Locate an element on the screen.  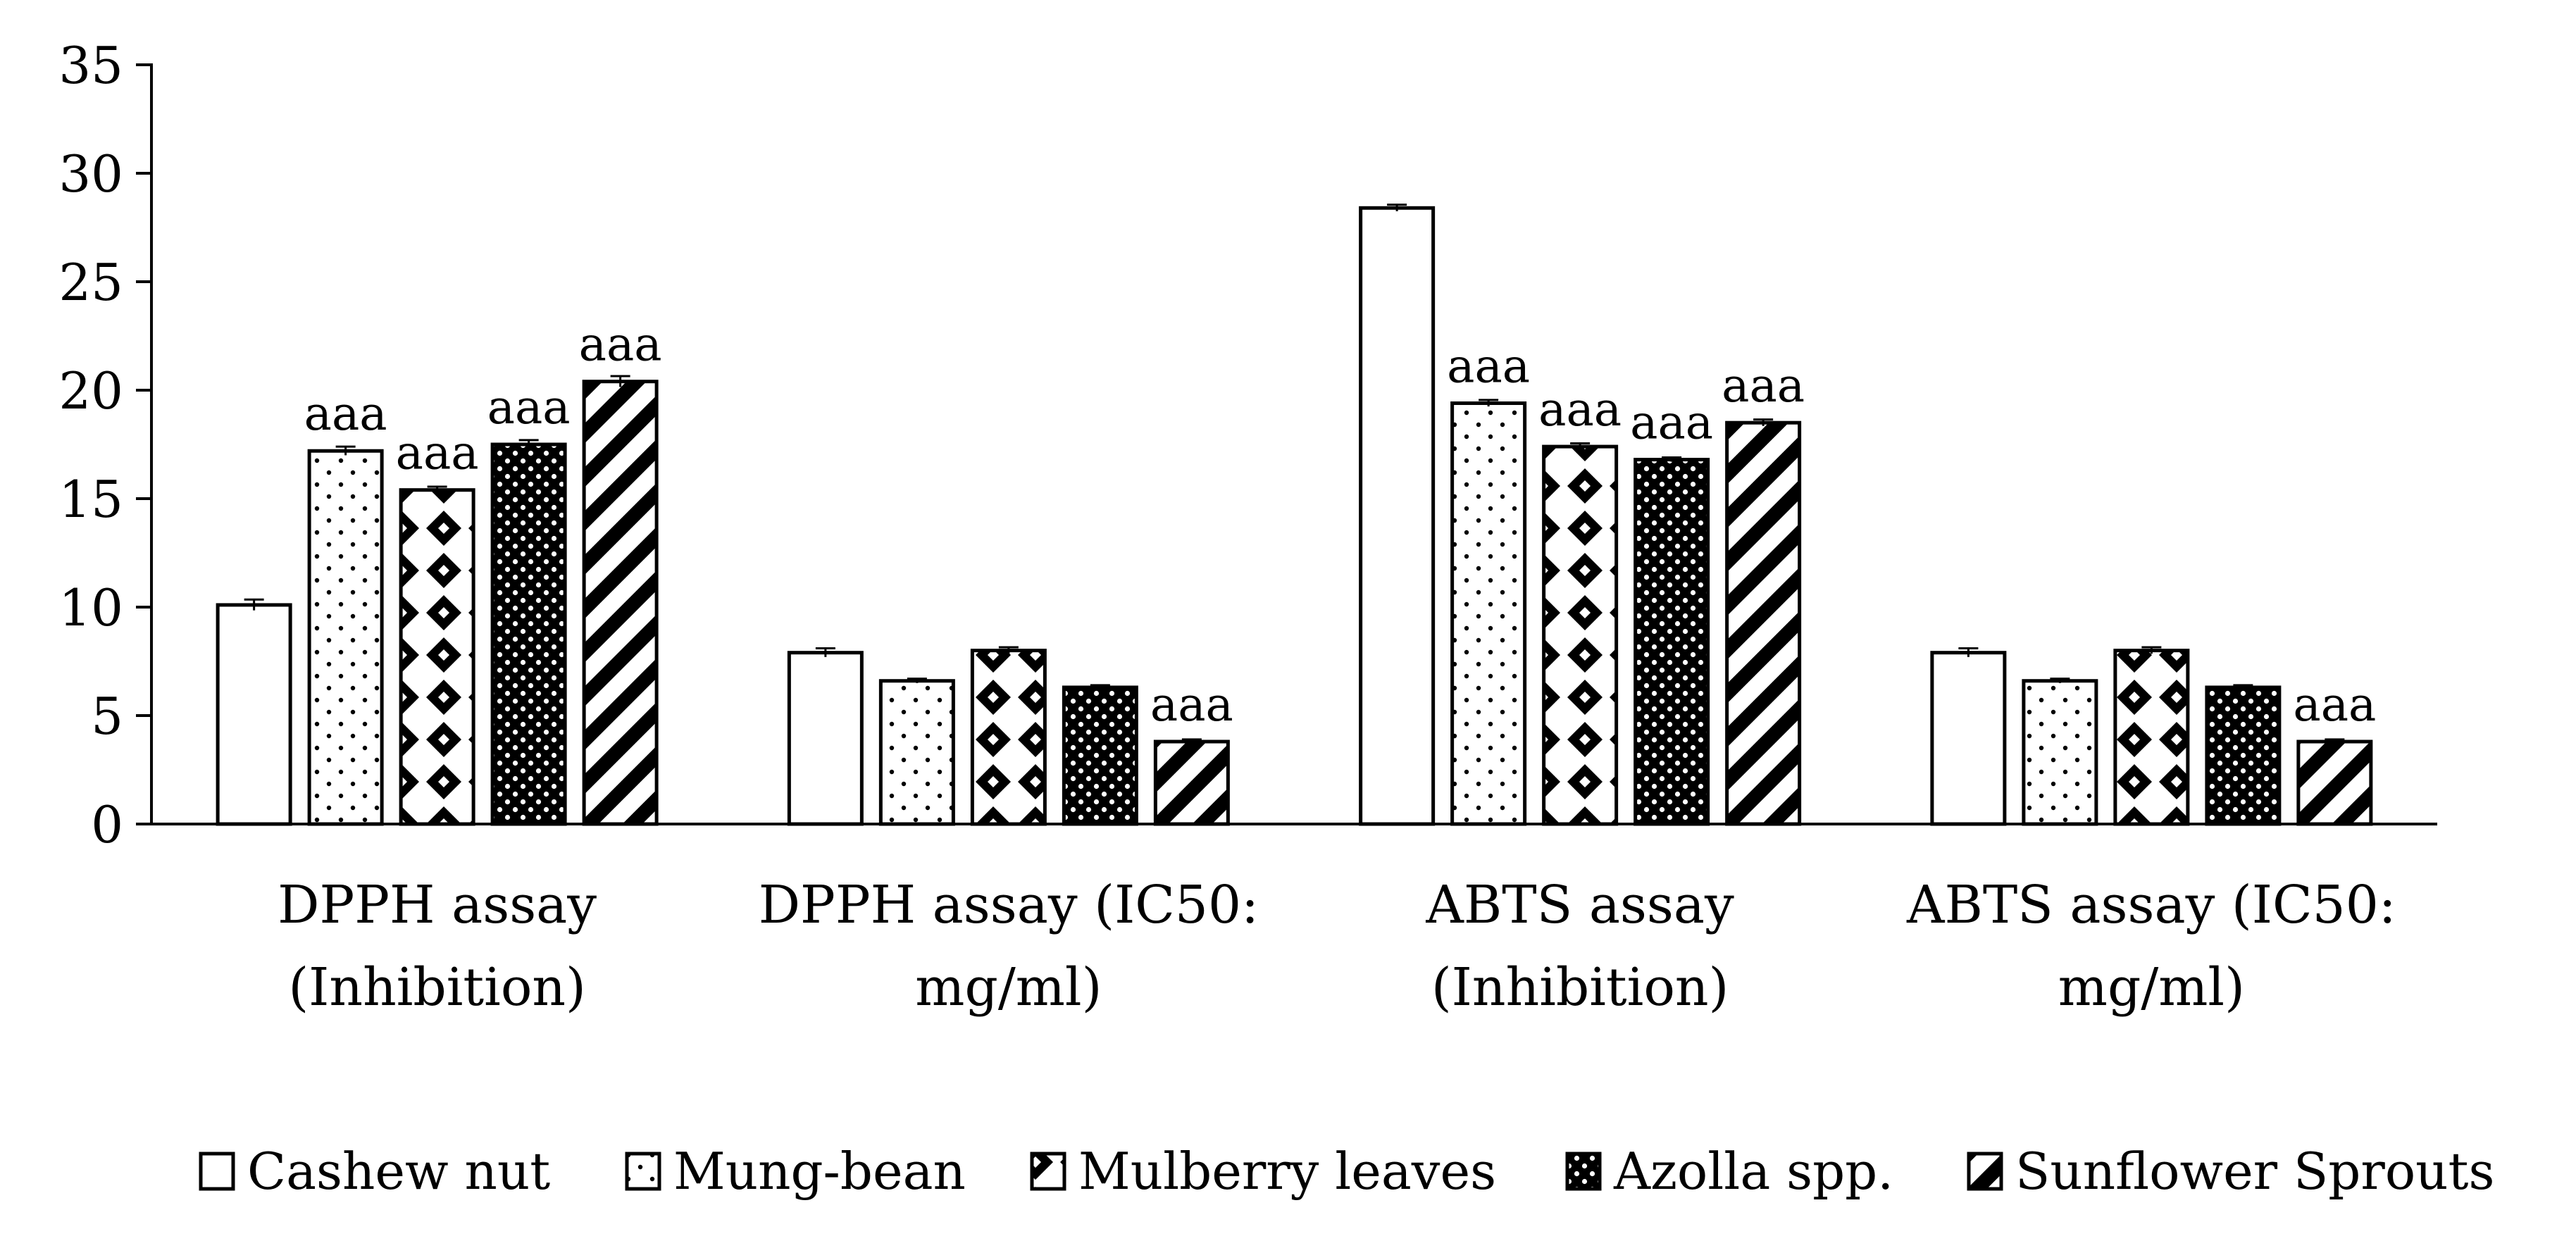
x-tick-label: ABTS assay (IC50: is located at coordinates (2151, 905).